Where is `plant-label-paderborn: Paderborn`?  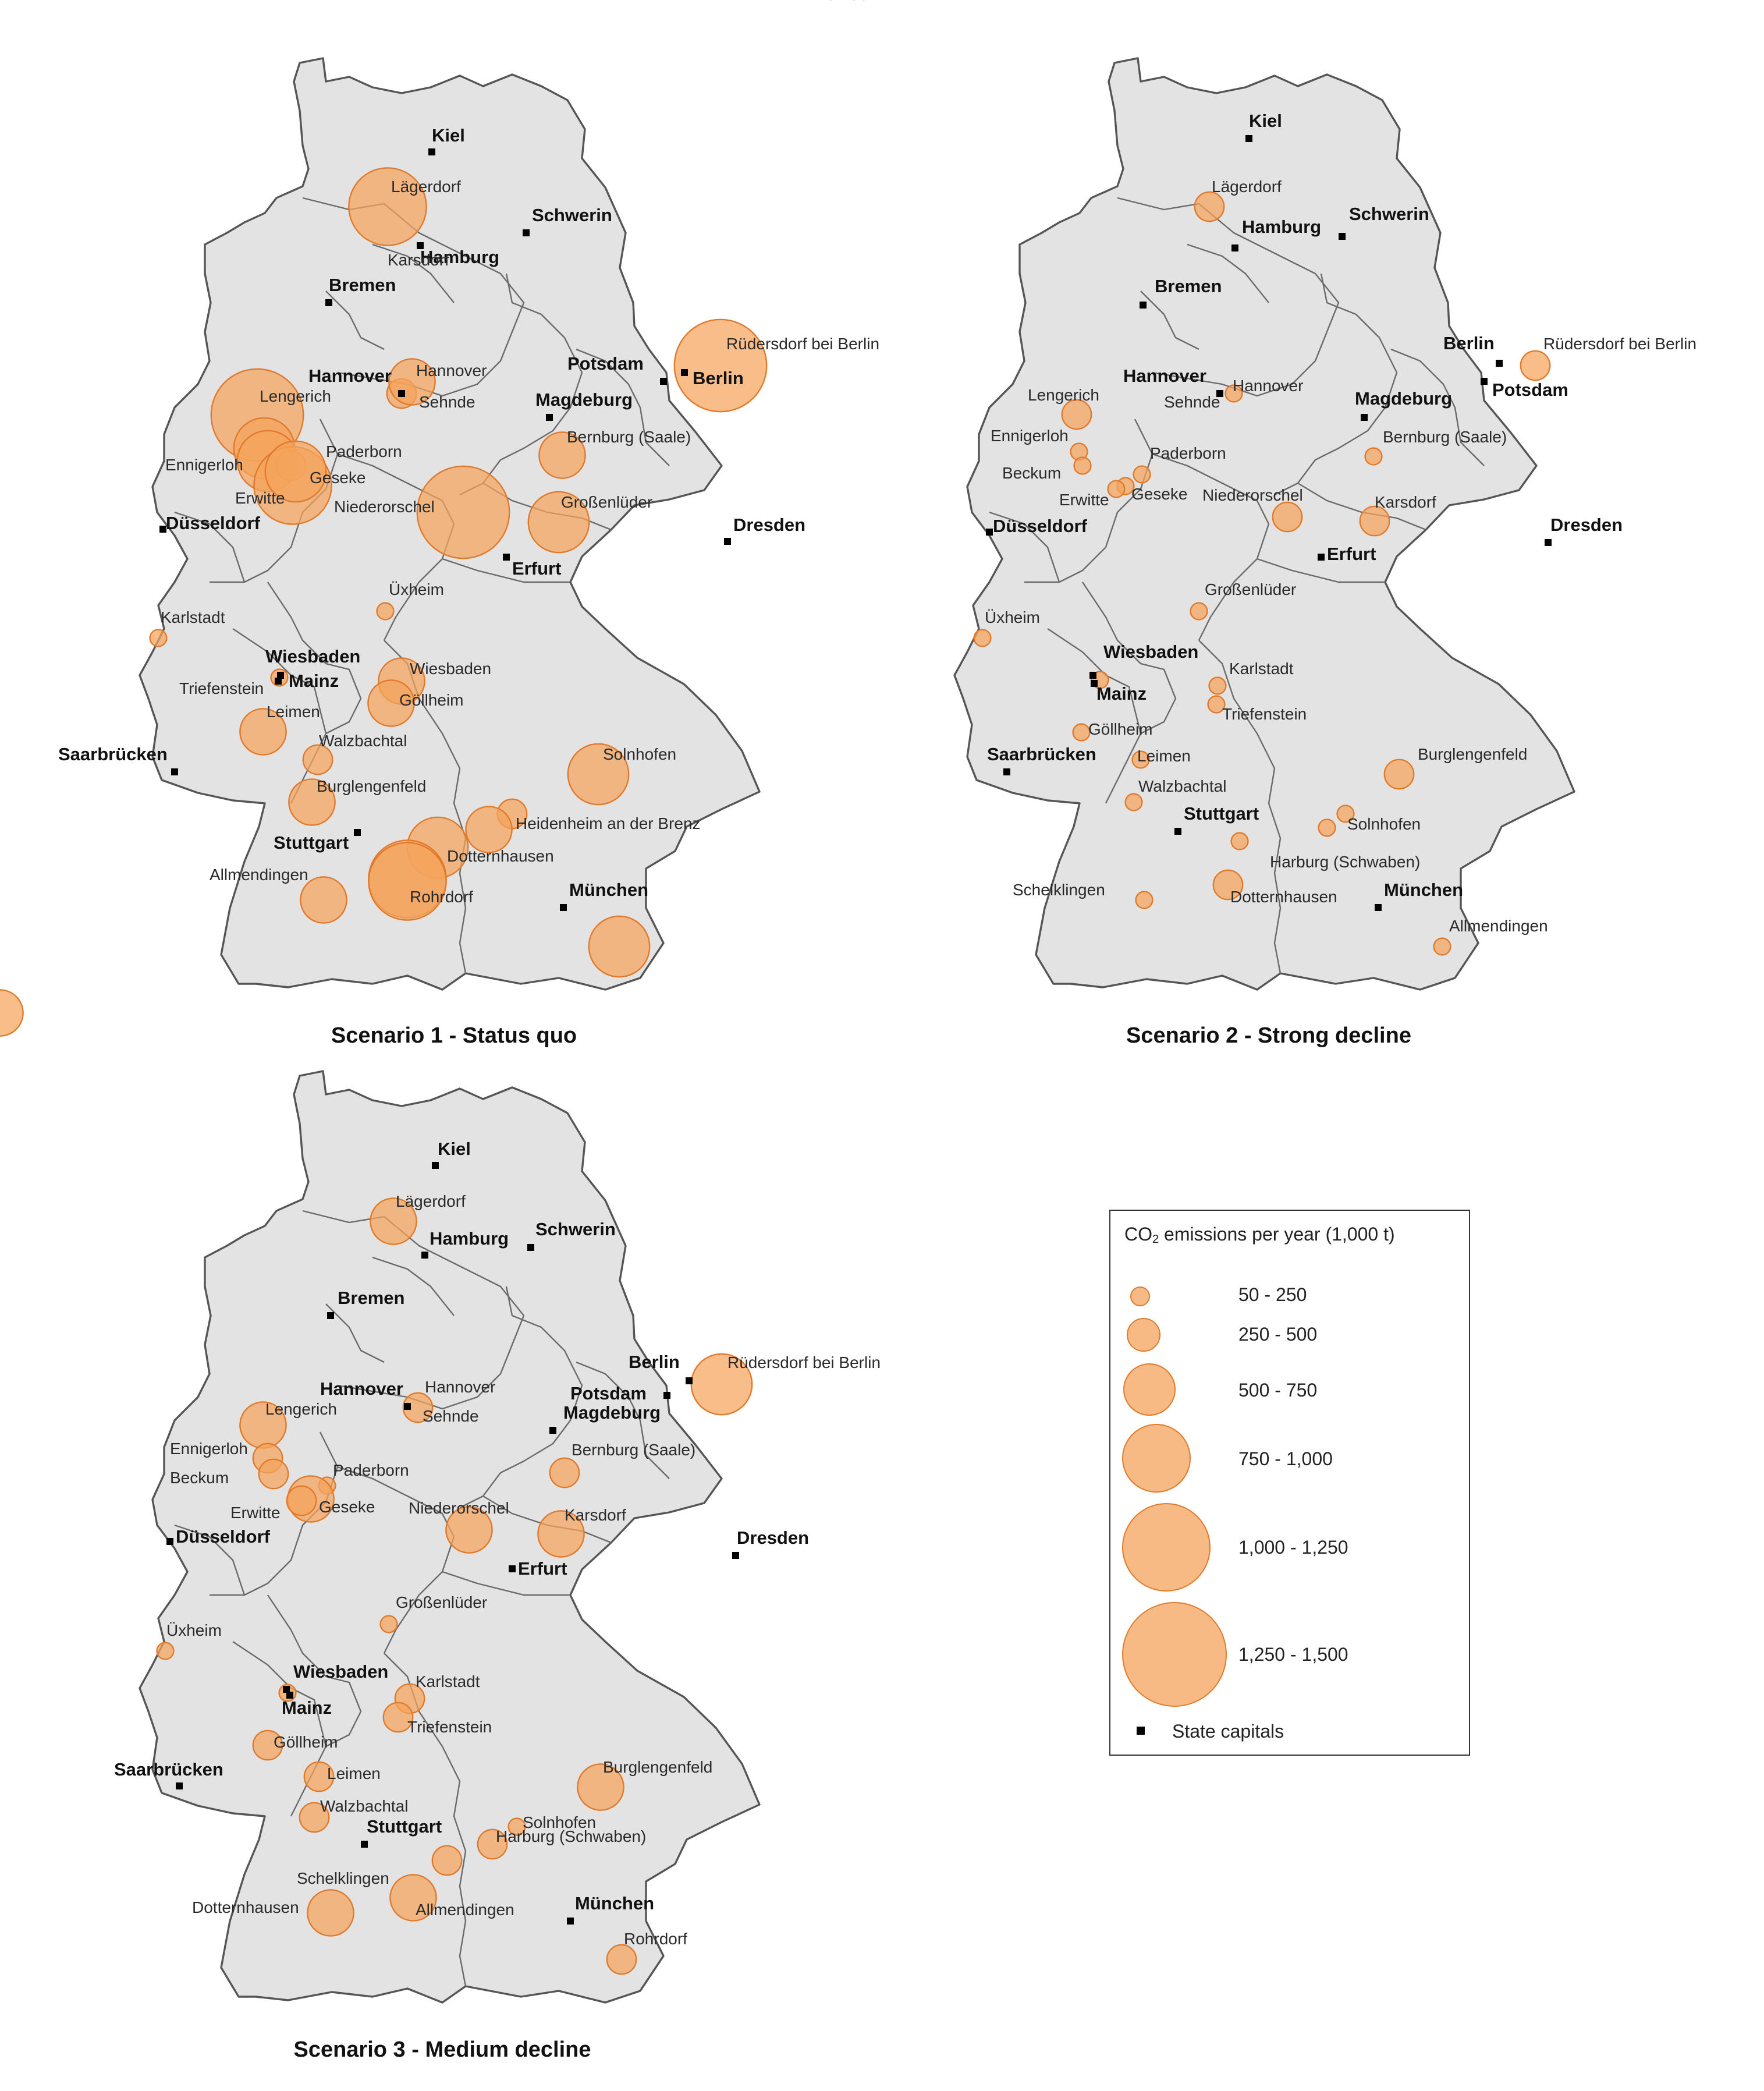 plant-label-paderborn: Paderborn is located at coordinates (1188, 453).